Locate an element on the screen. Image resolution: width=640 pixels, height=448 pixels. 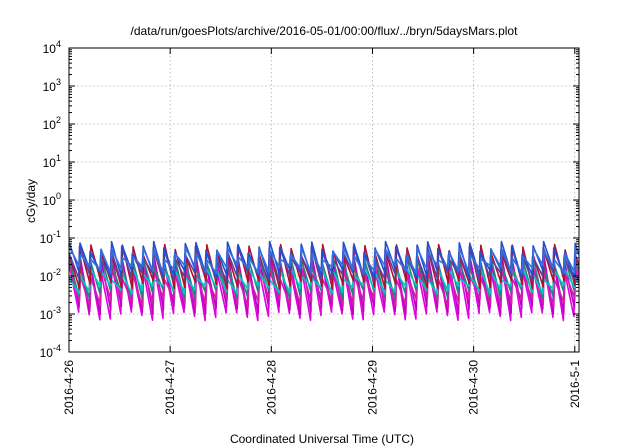
y-tick-label: 10⁻⁴ is located at coordinates (50, 351).